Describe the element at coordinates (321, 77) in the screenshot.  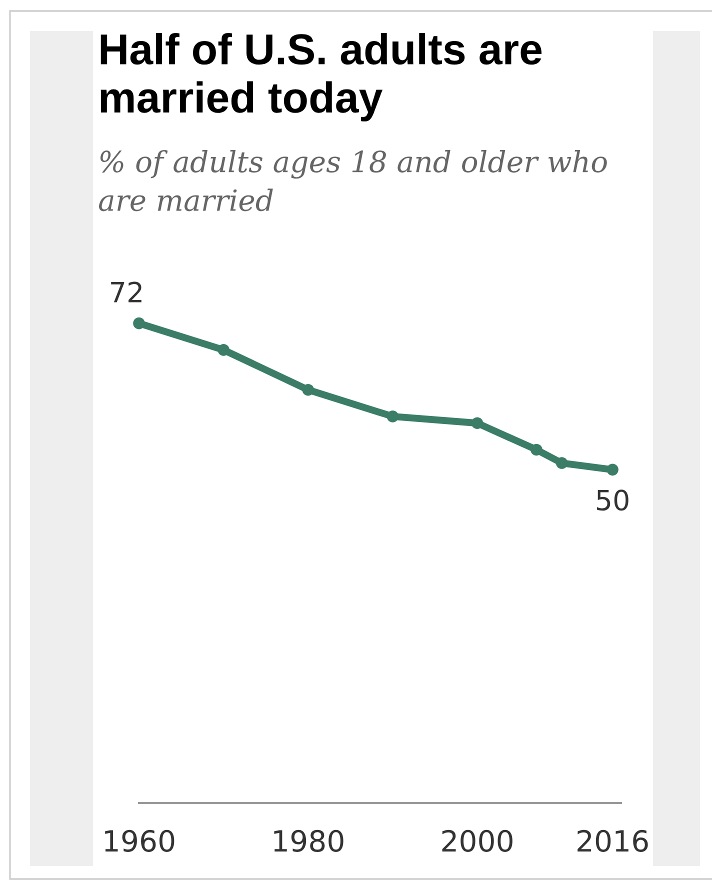
I see `chart-title: Half of U.S. adults are married today` at that location.